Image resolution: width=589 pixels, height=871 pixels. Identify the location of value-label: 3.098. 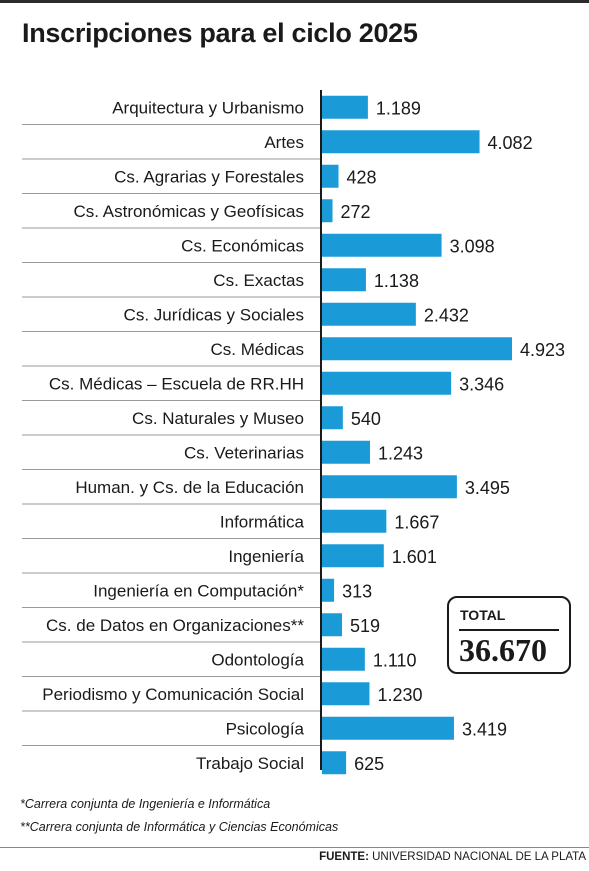
(472, 246).